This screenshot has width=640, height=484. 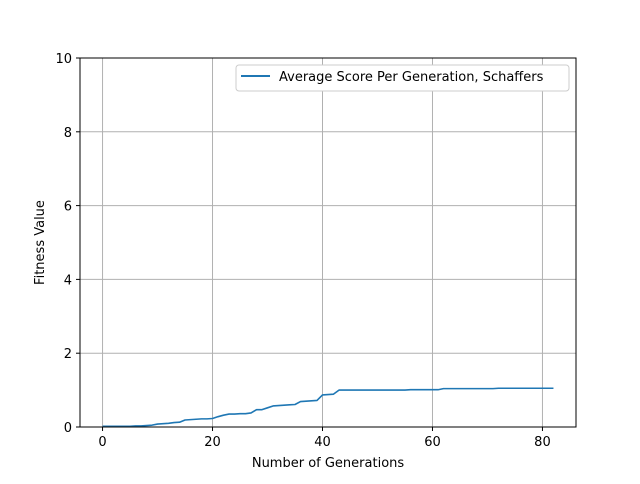 I want to click on y-axis-label: Fitness Value, so click(x=40, y=242).